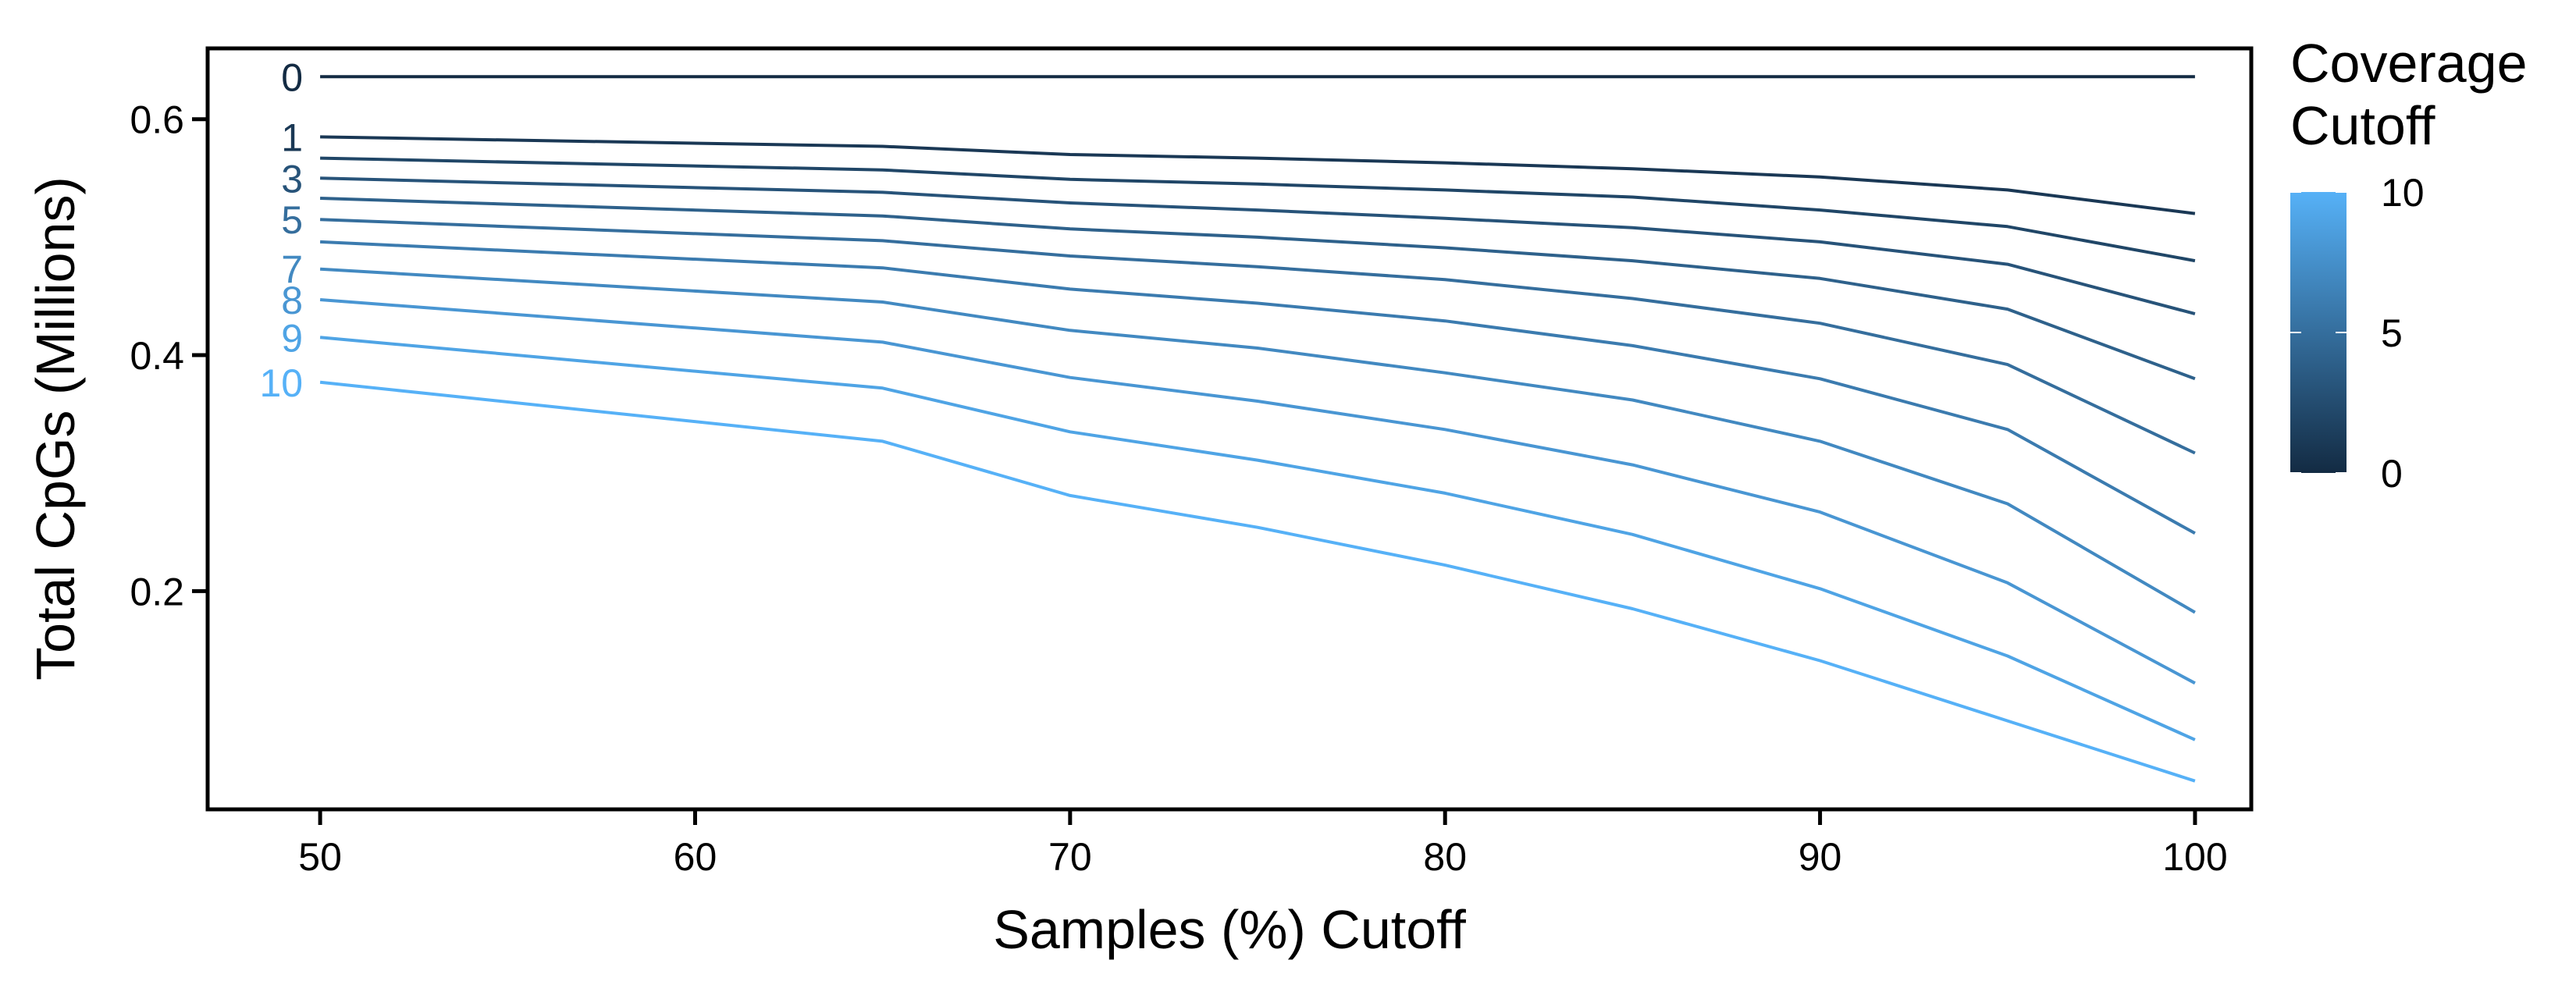  Describe the element at coordinates (695, 857) in the screenshot. I see `x-tick-label: 60` at that location.